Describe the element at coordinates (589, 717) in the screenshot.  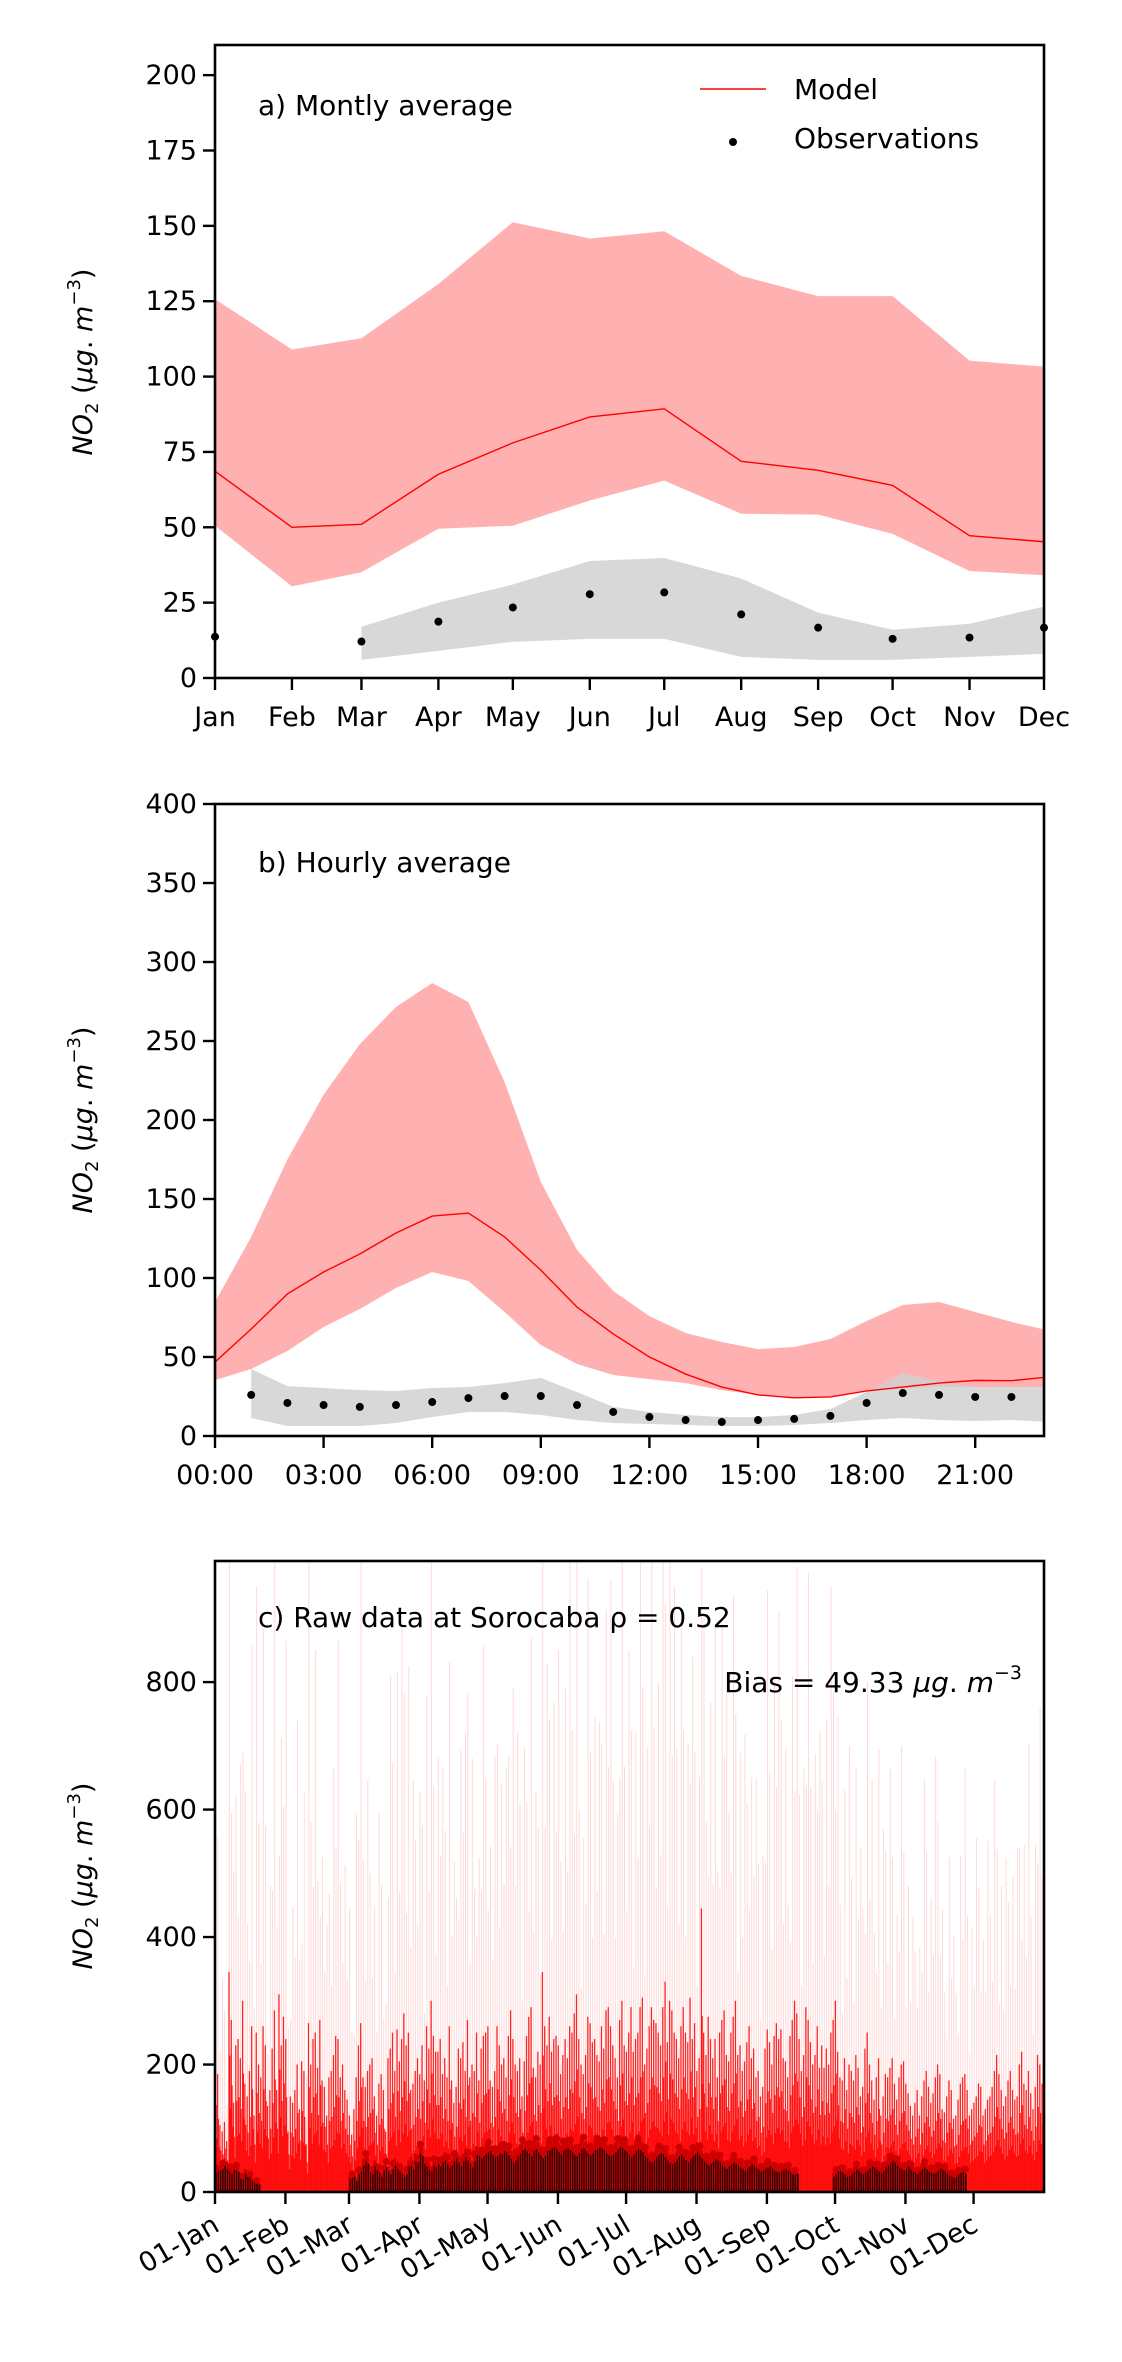
I see `x-tick-label: Jun` at that location.